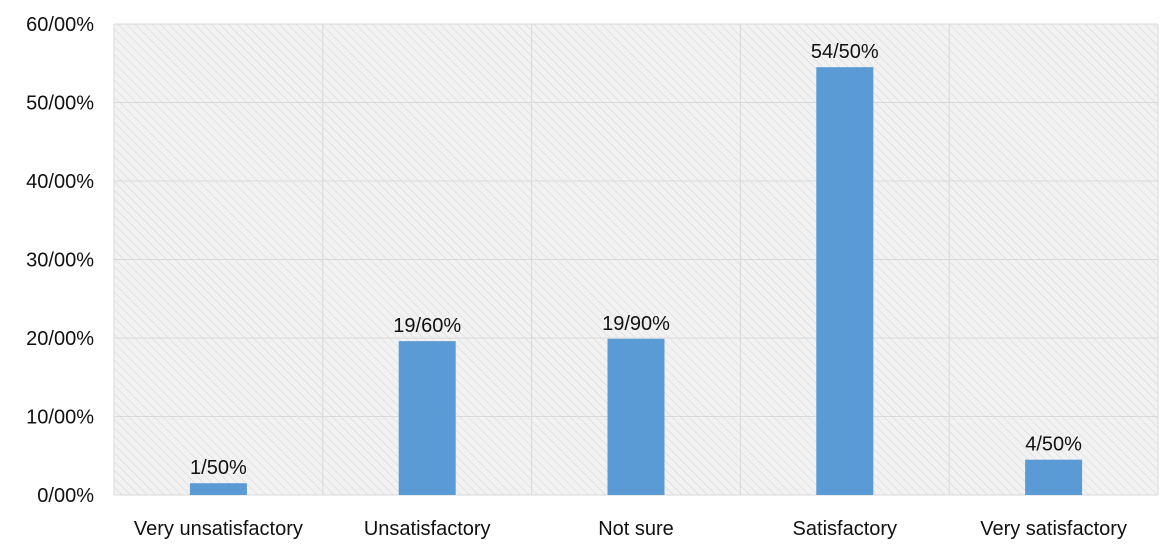  Describe the element at coordinates (65, 496) in the screenshot. I see `y-tick-label: 0/00%` at that location.